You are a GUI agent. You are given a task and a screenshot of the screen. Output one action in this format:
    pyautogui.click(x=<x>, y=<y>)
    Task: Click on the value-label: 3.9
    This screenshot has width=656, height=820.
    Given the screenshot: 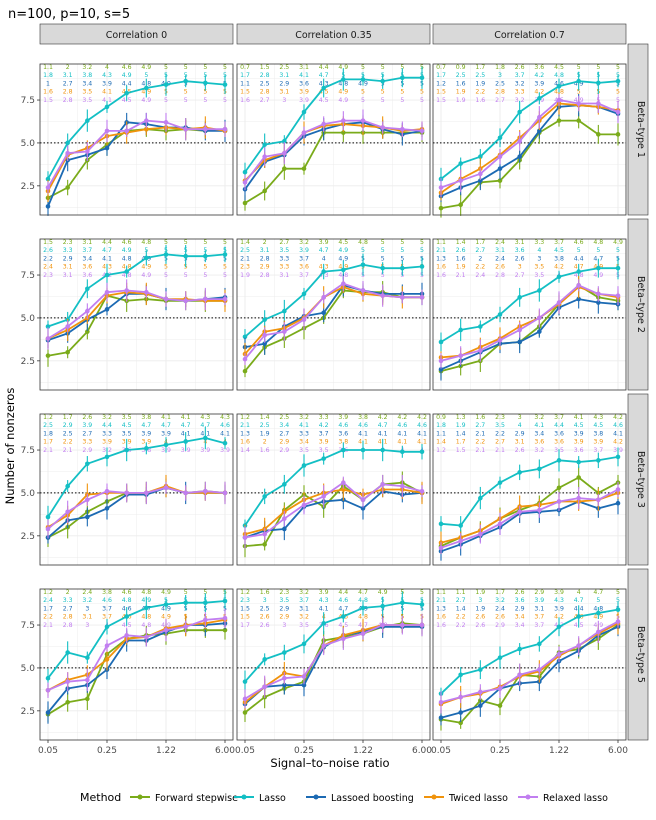 What is the action you would take?
    pyautogui.click(x=205, y=450)
    